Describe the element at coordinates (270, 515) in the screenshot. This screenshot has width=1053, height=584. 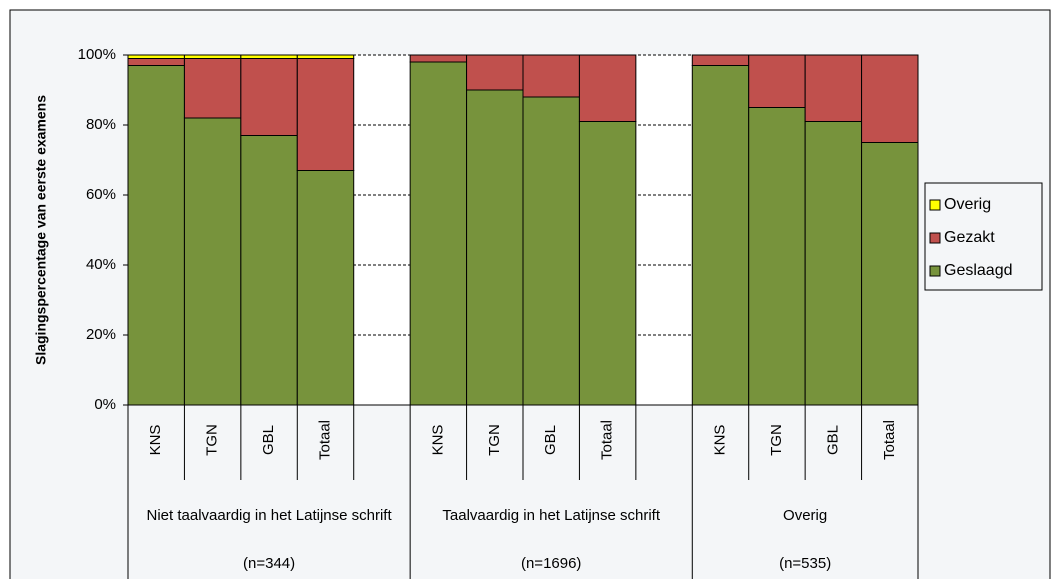
I see `group-label: Niet taalvaardig in het Latijnse schrift` at that location.